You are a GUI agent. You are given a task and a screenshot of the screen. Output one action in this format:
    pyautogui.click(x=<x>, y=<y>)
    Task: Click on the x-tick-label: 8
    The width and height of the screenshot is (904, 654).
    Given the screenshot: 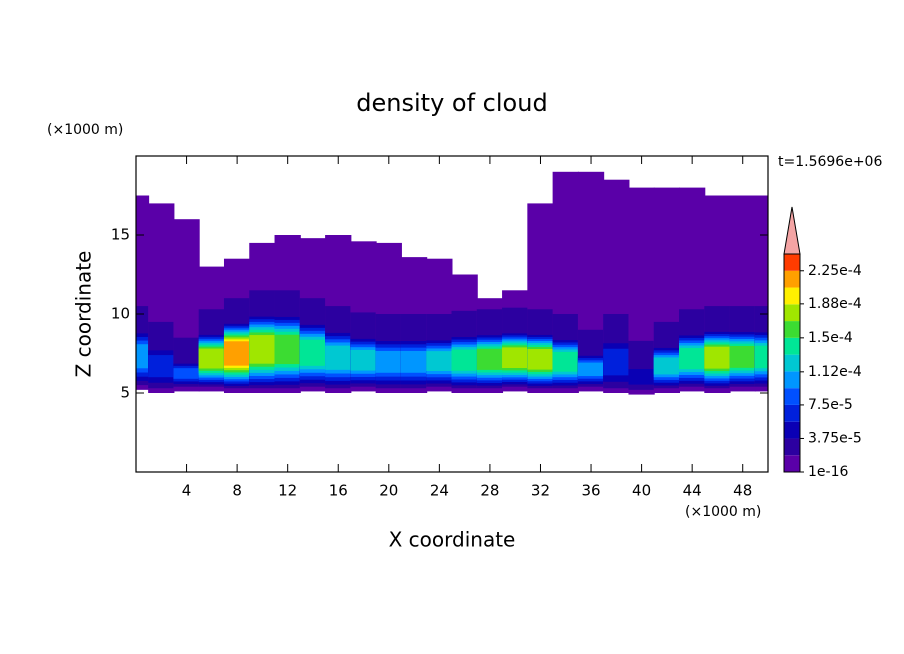 What is the action you would take?
    pyautogui.click(x=237, y=491)
    